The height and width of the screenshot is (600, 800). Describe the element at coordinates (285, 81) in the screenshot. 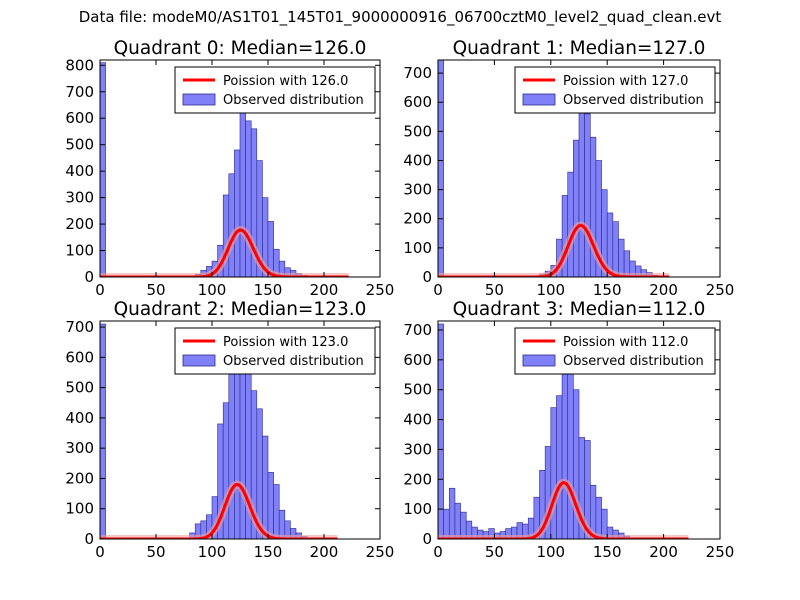

I see `legend-label-poisson: Poission with 126.0` at that location.